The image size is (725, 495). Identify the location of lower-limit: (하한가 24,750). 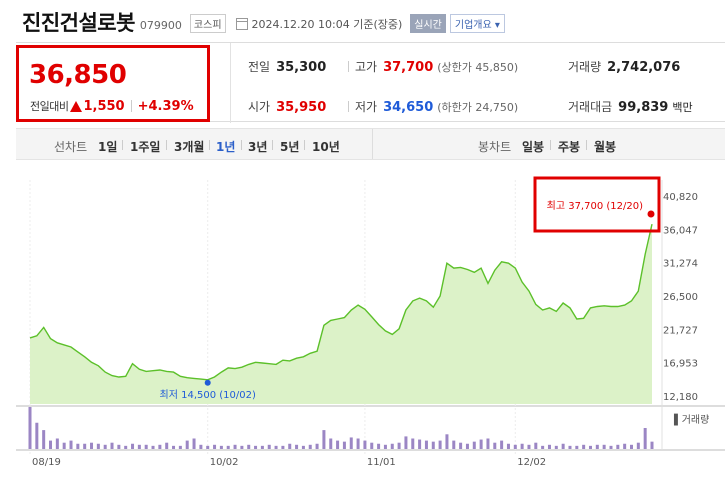
(477, 107).